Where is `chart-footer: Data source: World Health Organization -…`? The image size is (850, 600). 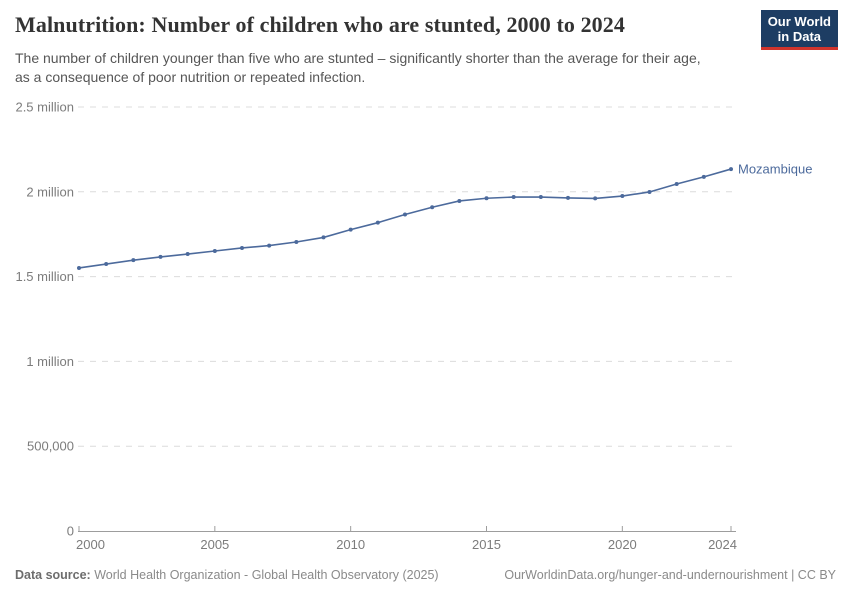 chart-footer: Data source: World Health Organization -… is located at coordinates (425, 575).